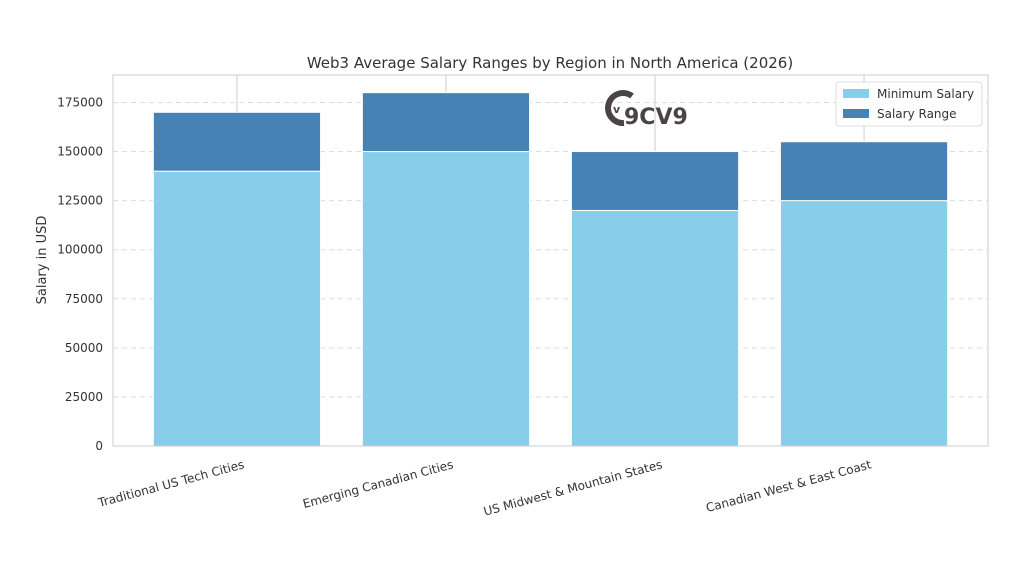 This screenshot has width=1024, height=580. Describe the element at coordinates (84, 348) in the screenshot. I see `y-tick-label: 50000` at that location.